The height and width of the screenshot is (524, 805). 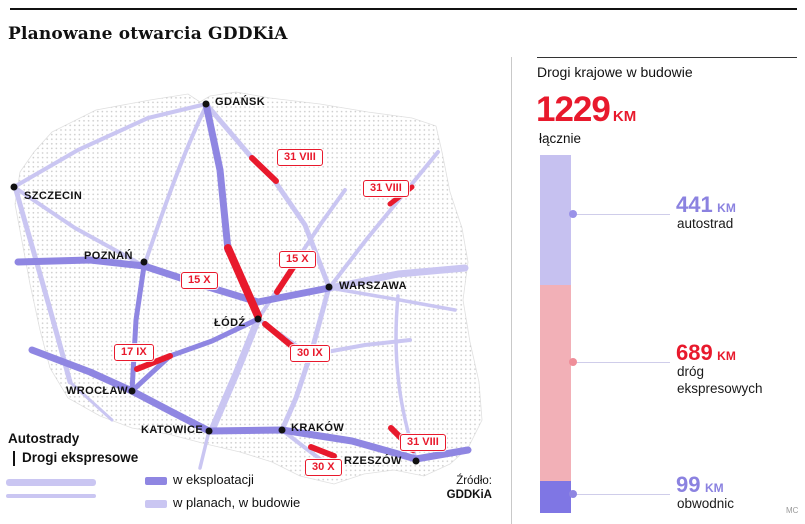 I want to click on city-label-szczecin: SZCZECIN, so click(x=53, y=196).